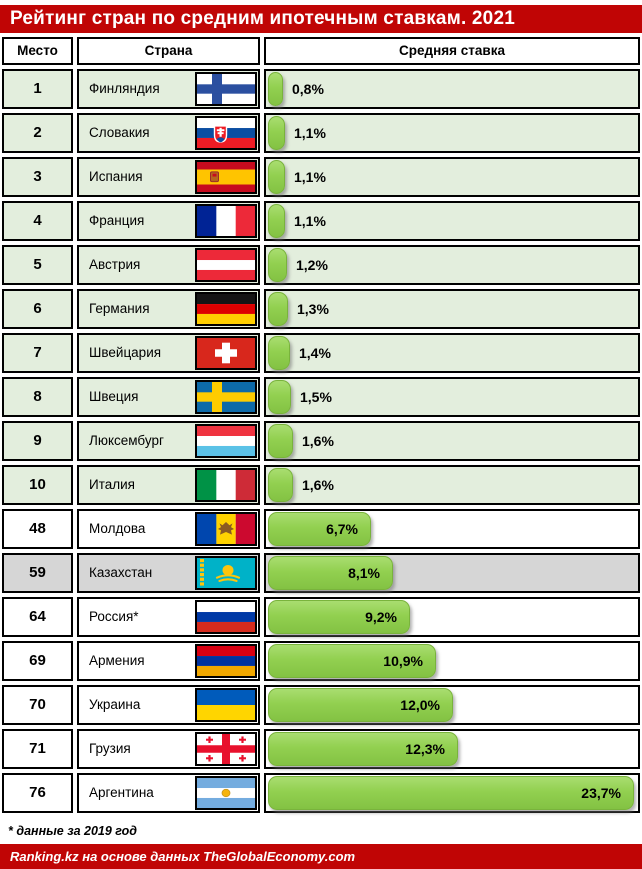 The image size is (642, 869). What do you see at coordinates (168, 176) in the screenshot?
I see `country-cell: Испания` at bounding box center [168, 176].